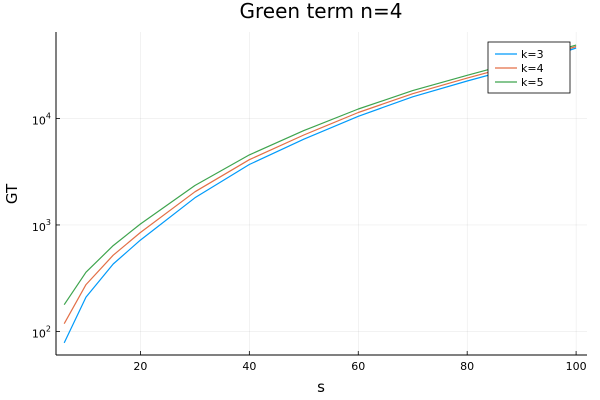 The image size is (600, 400). I want to click on legend: k=3k=4k=5, so click(529, 67).